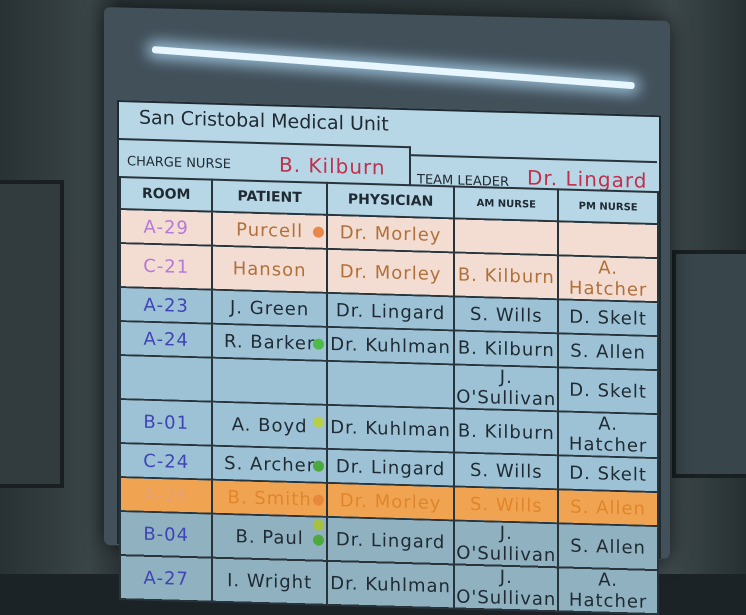 The height and width of the screenshot is (615, 746). I want to click on cell-pm, so click(608, 240).